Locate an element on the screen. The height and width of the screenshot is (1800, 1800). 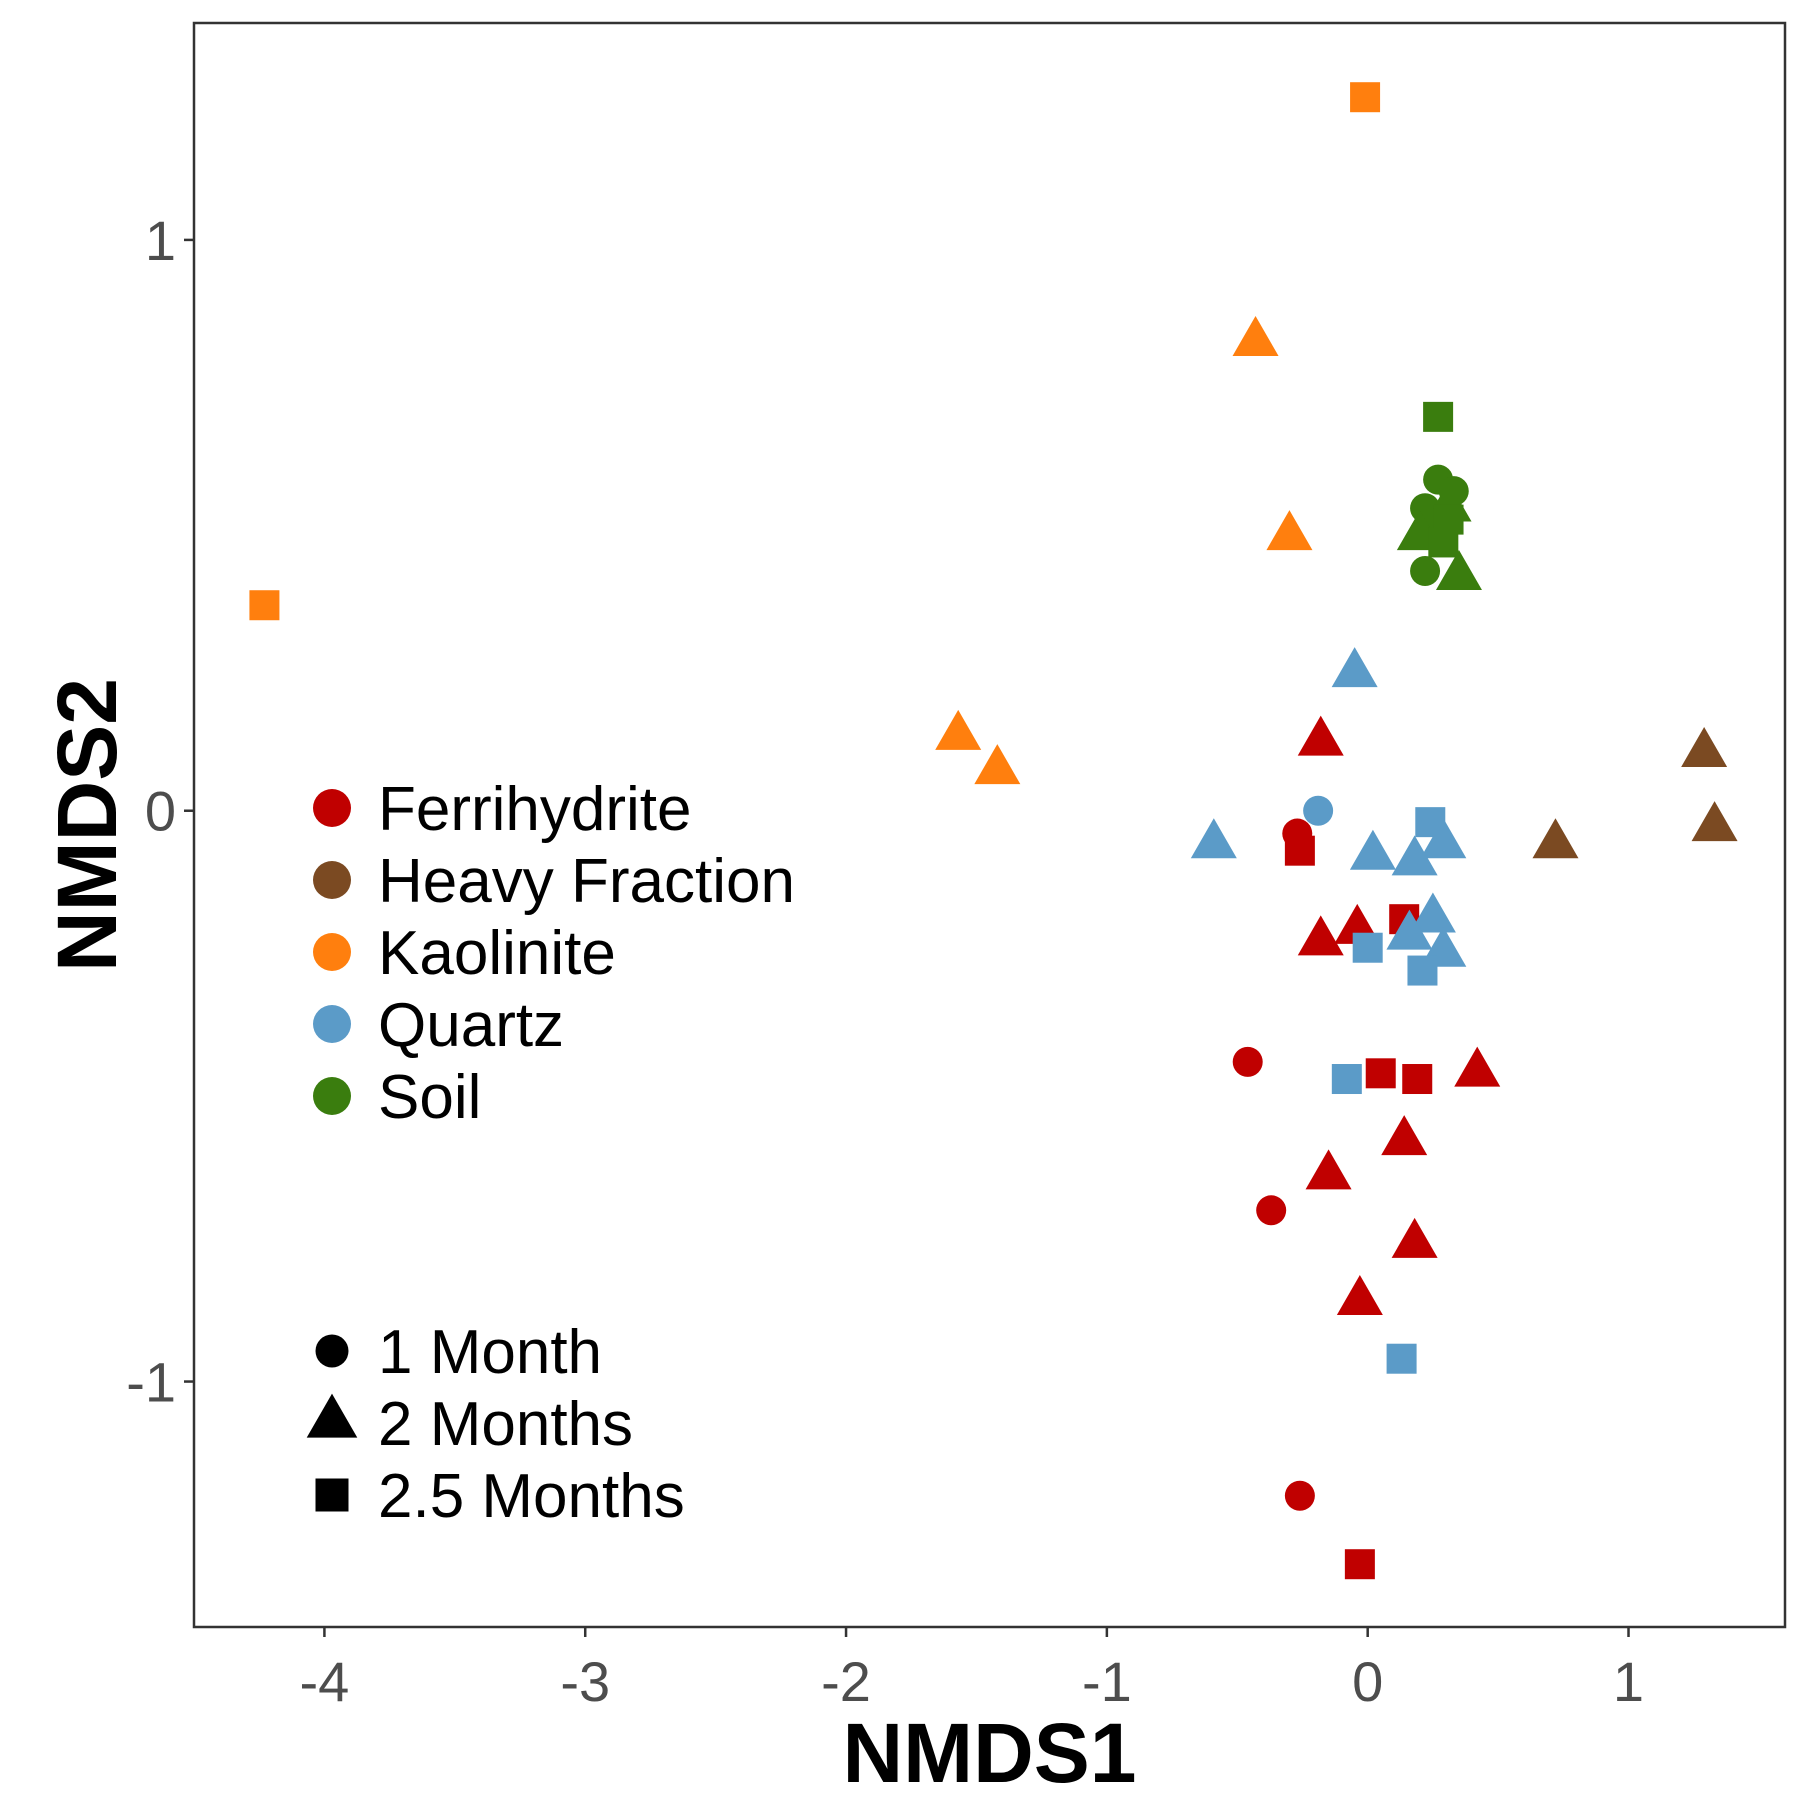
legend-item-label: Ferrihydrite is located at coordinates (535, 809).